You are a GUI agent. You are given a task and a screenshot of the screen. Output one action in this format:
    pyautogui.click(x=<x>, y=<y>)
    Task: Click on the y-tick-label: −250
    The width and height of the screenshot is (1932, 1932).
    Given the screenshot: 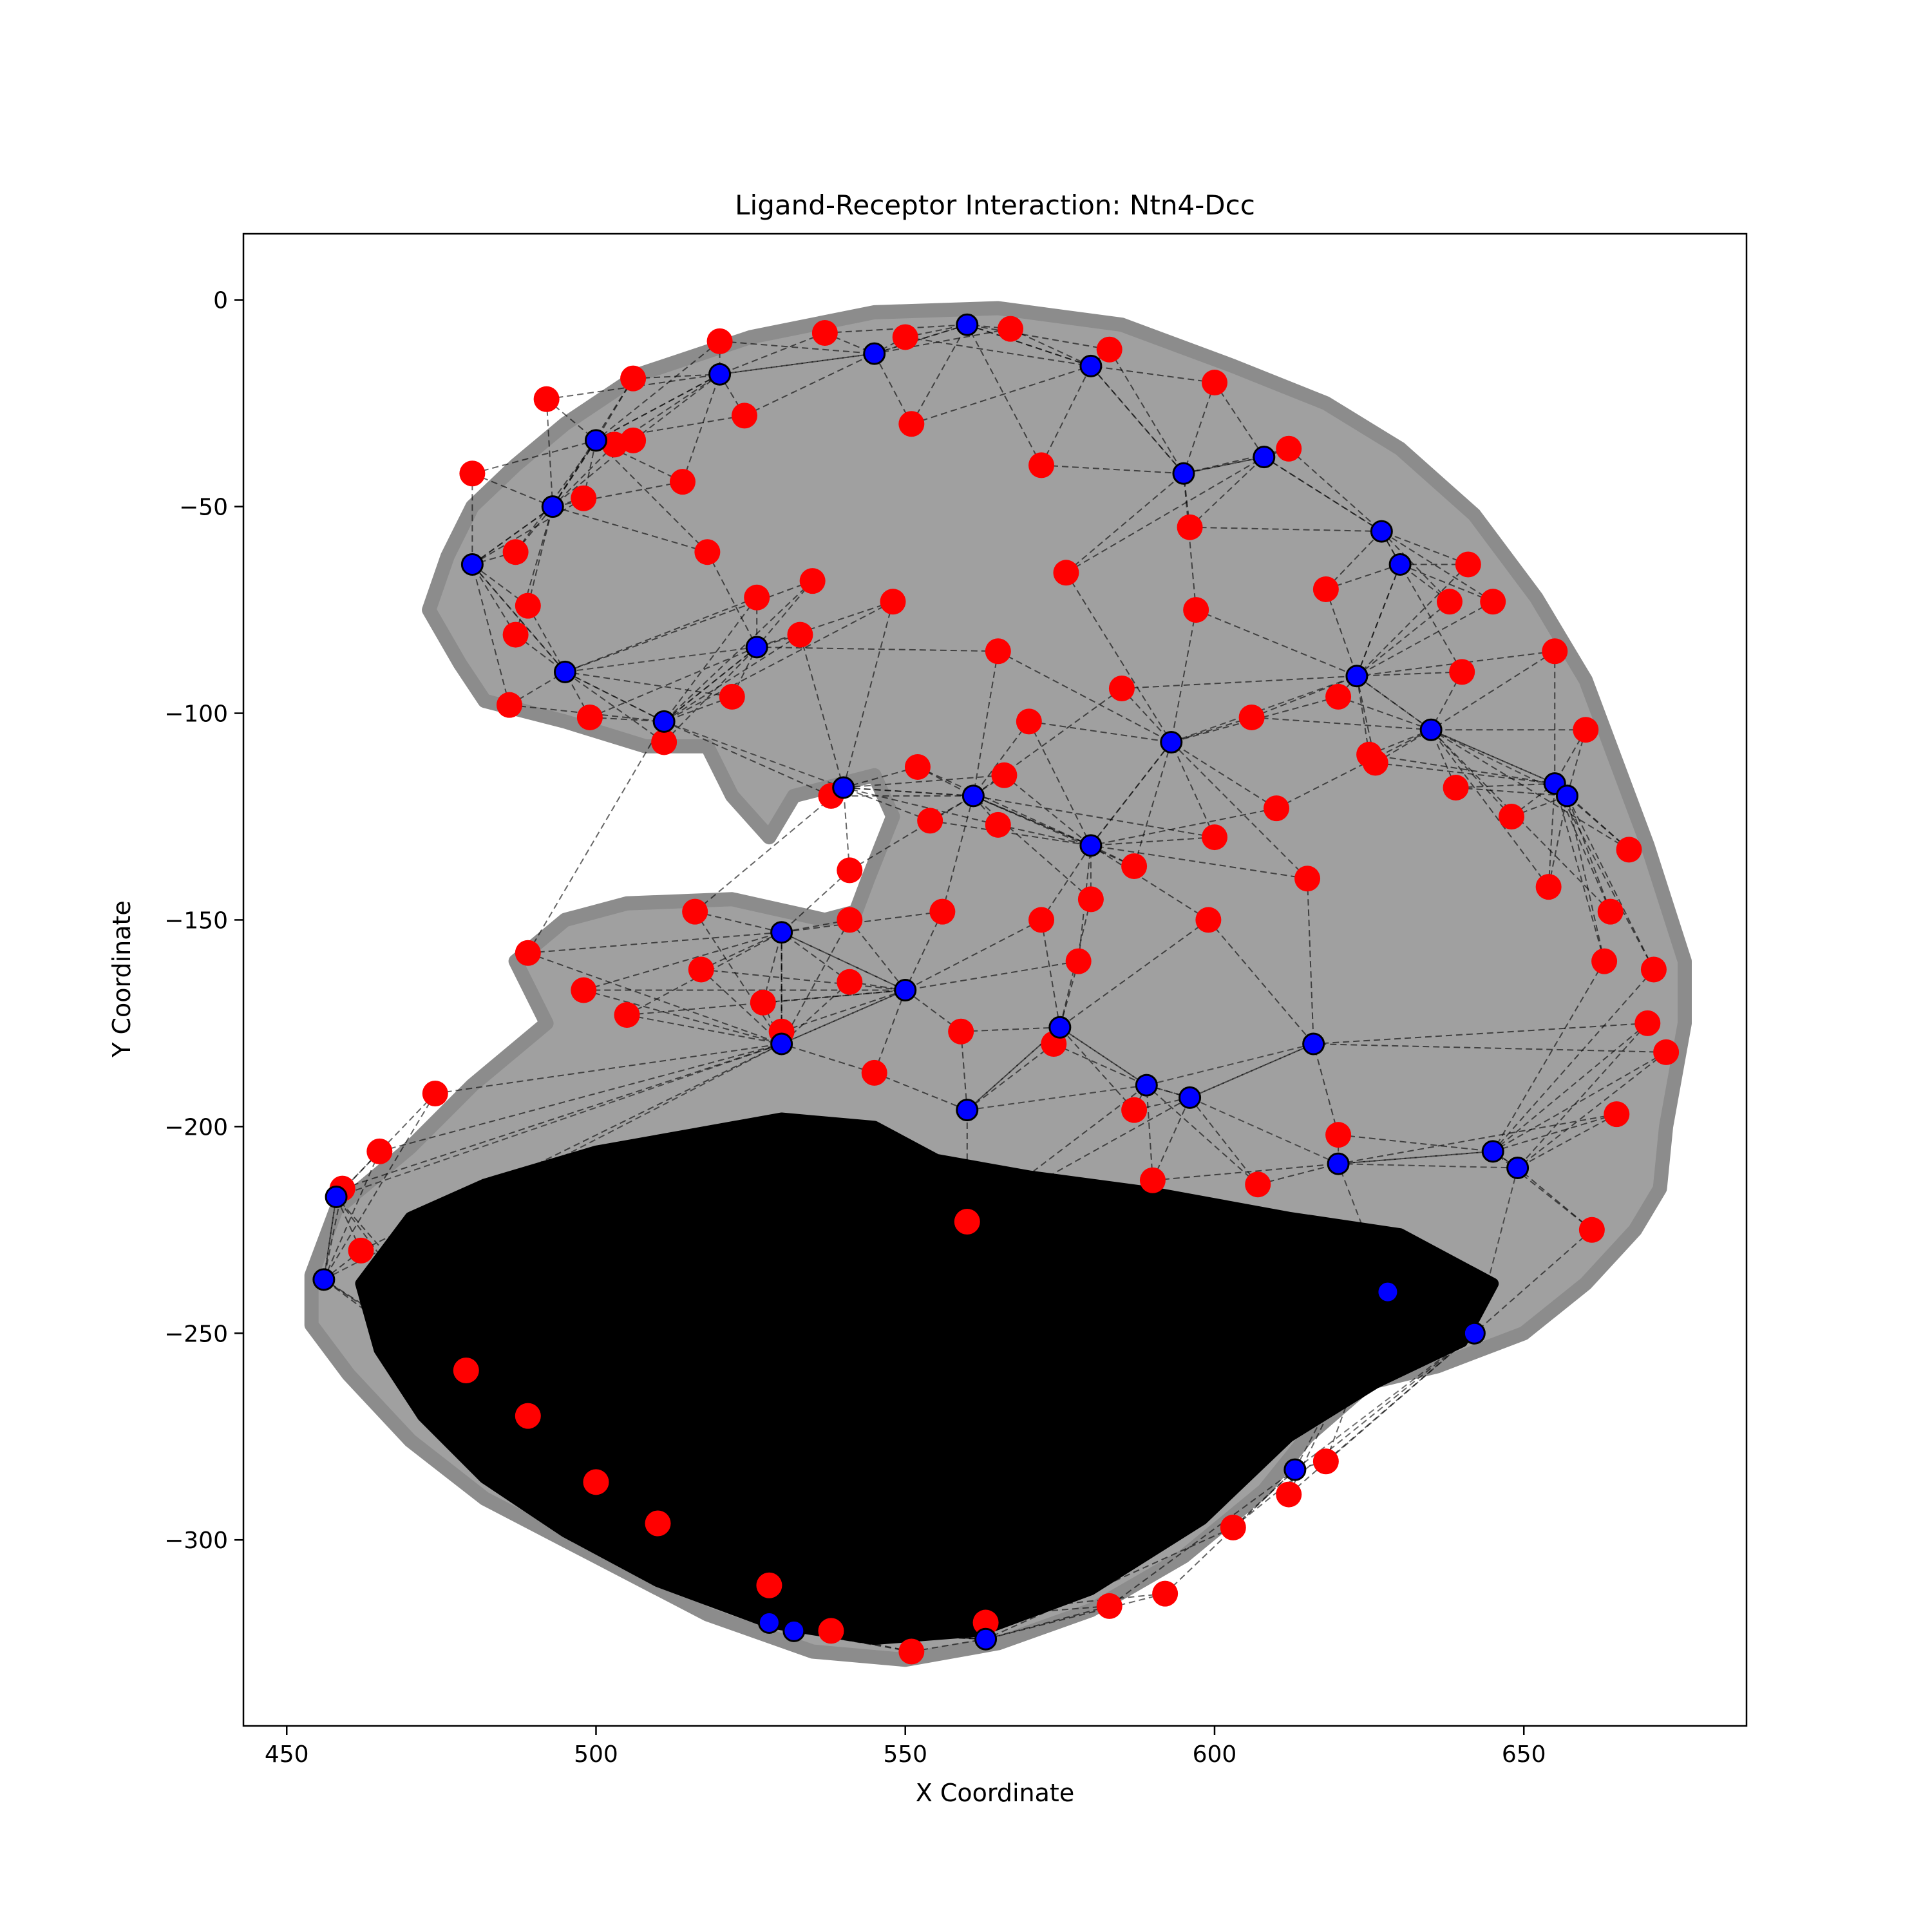 What is the action you would take?
    pyautogui.click(x=196, y=1334)
    